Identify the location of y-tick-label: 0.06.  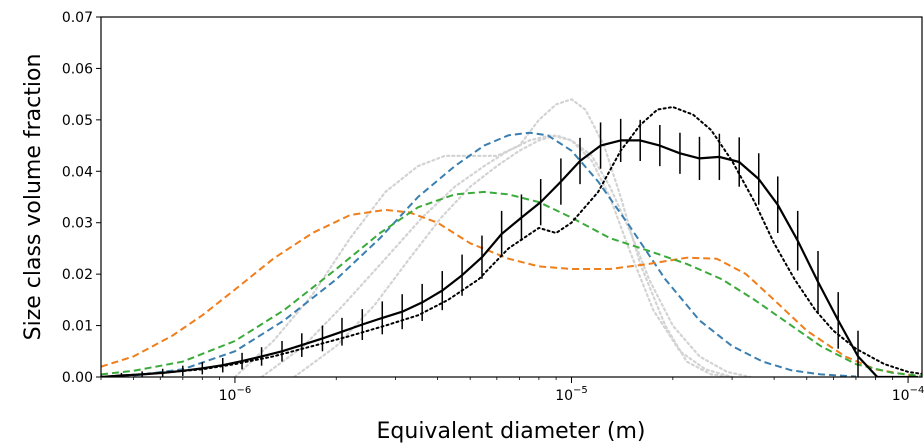
(77, 69).